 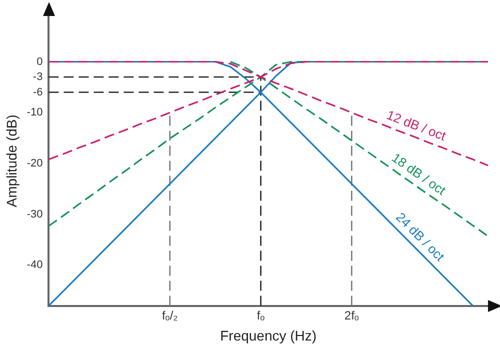 I want to click on x-tick-label: fₒ, so click(x=261, y=315).